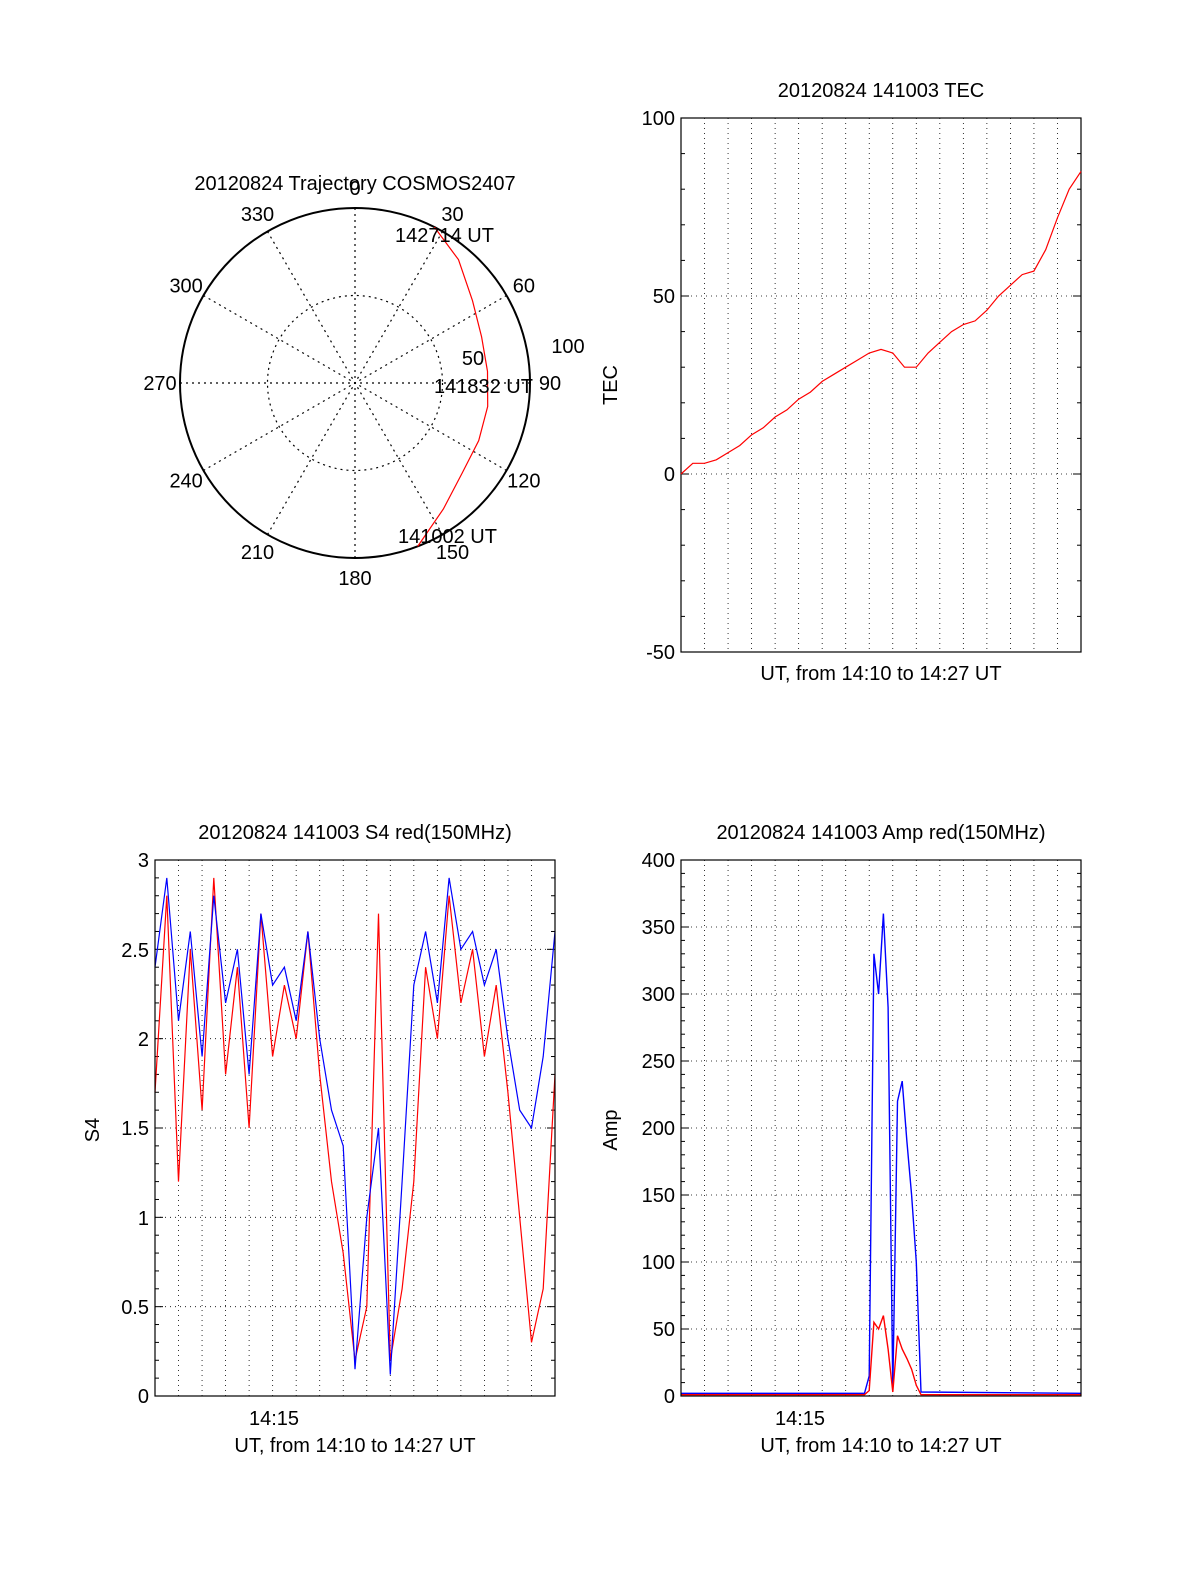 This screenshot has width=1200, height=1575. What do you see at coordinates (550, 384) in the screenshot?
I see `polar-angle-label: 90` at bounding box center [550, 384].